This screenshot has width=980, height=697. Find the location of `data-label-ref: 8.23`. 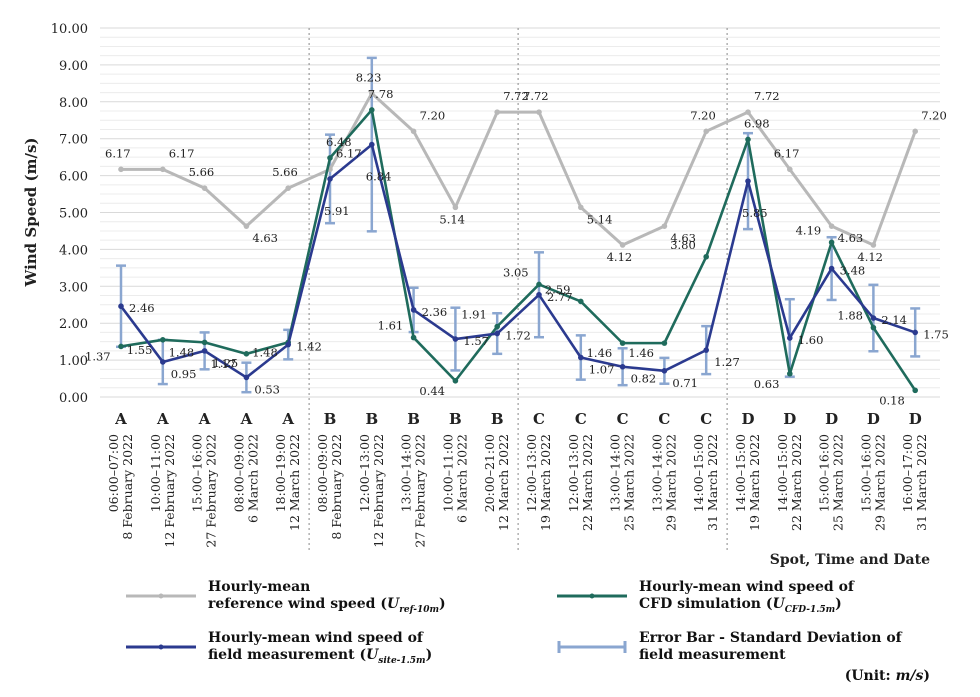

data-label-ref: 8.23 is located at coordinates (369, 77).